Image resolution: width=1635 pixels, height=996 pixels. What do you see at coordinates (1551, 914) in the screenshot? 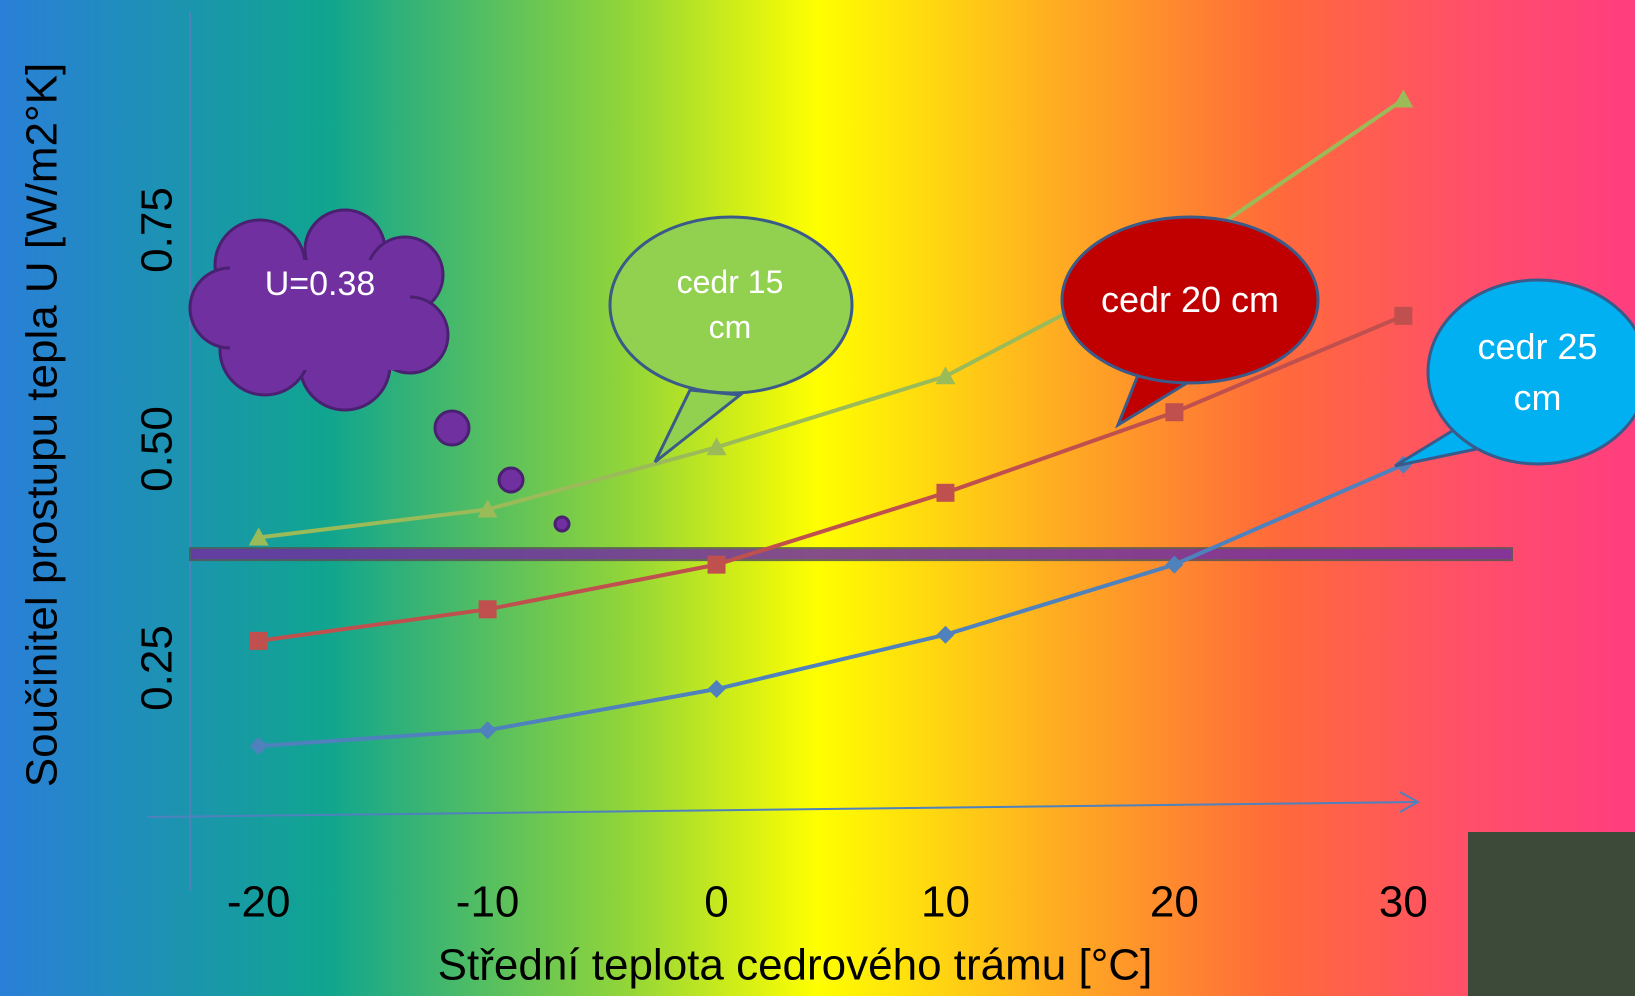
I see `photo` at bounding box center [1551, 914].